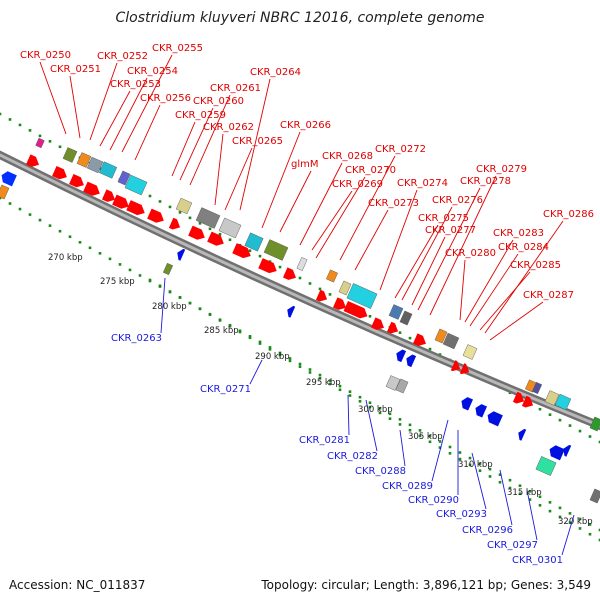 This screenshot has height=600, width=600. What do you see at coordinates (524, 493) in the screenshot?
I see `scale-label: 315 kbp` at bounding box center [524, 493].